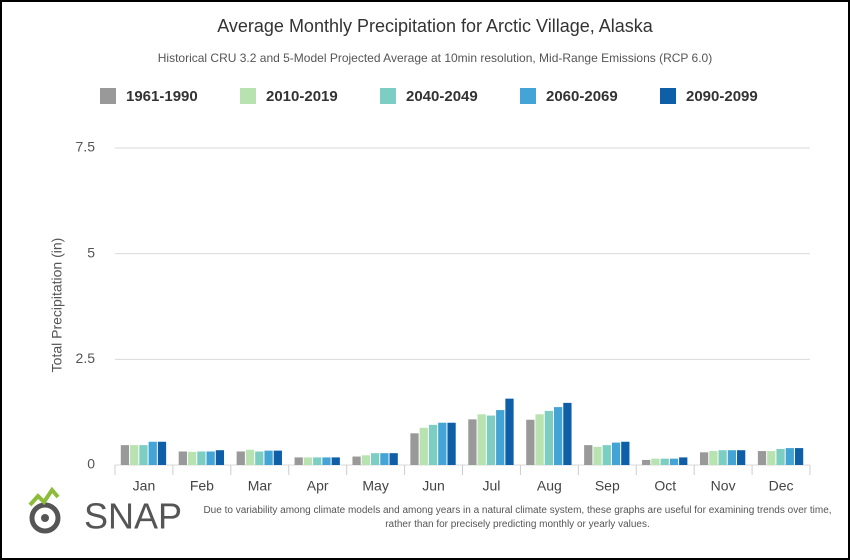 The width and height of the screenshot is (850, 560). I want to click on x-tick-label: Jul, so click(492, 486).